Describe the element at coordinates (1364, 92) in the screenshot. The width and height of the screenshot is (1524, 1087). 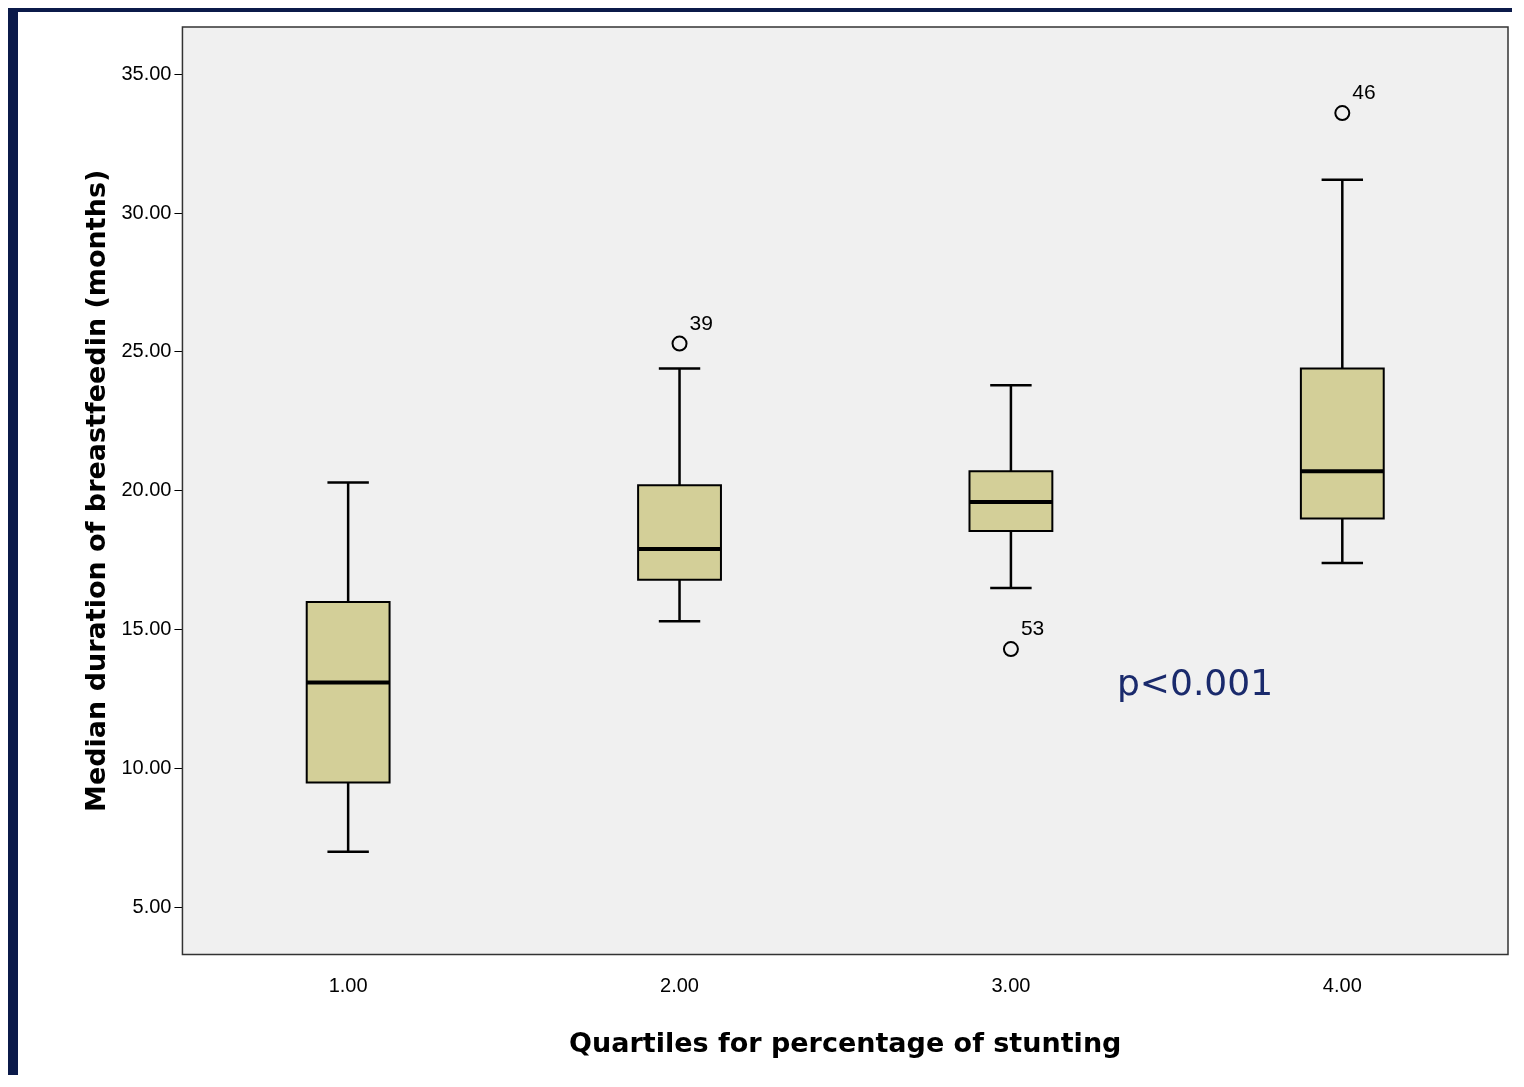
I see `annotation: 46` at that location.